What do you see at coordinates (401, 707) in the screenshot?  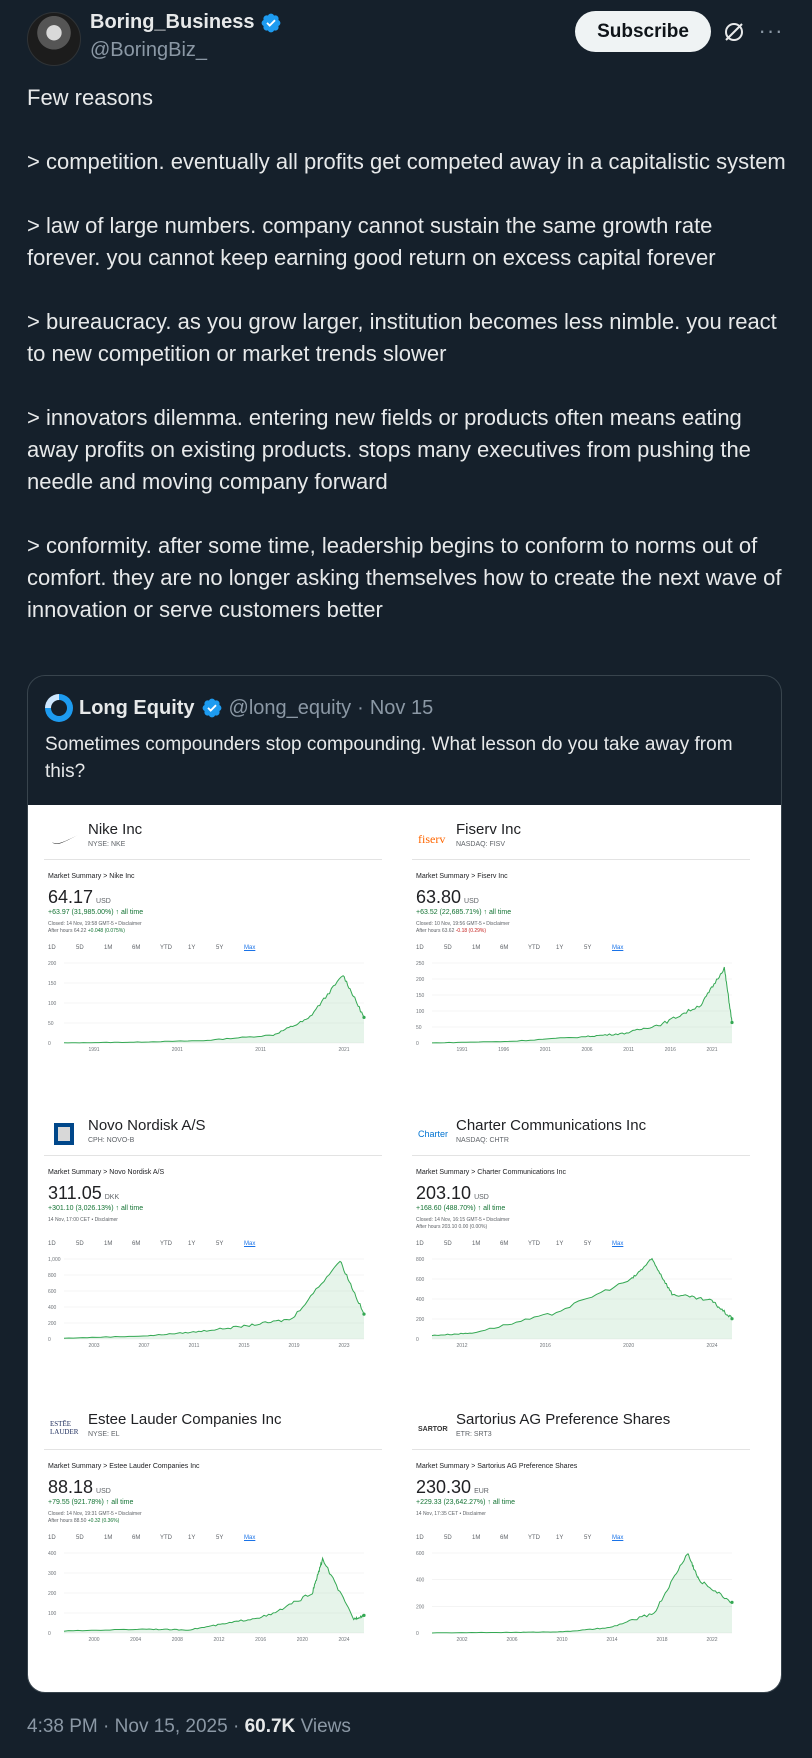 I see `quoted-tweet-date: Nov 15` at bounding box center [401, 707].